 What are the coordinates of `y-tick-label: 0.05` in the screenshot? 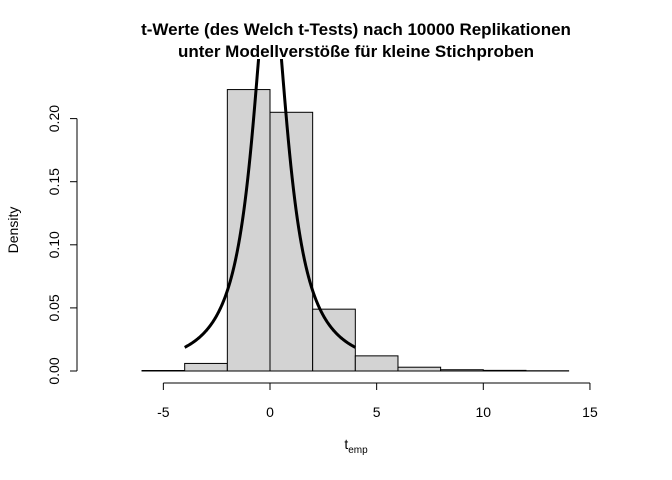 It's located at (54, 307).